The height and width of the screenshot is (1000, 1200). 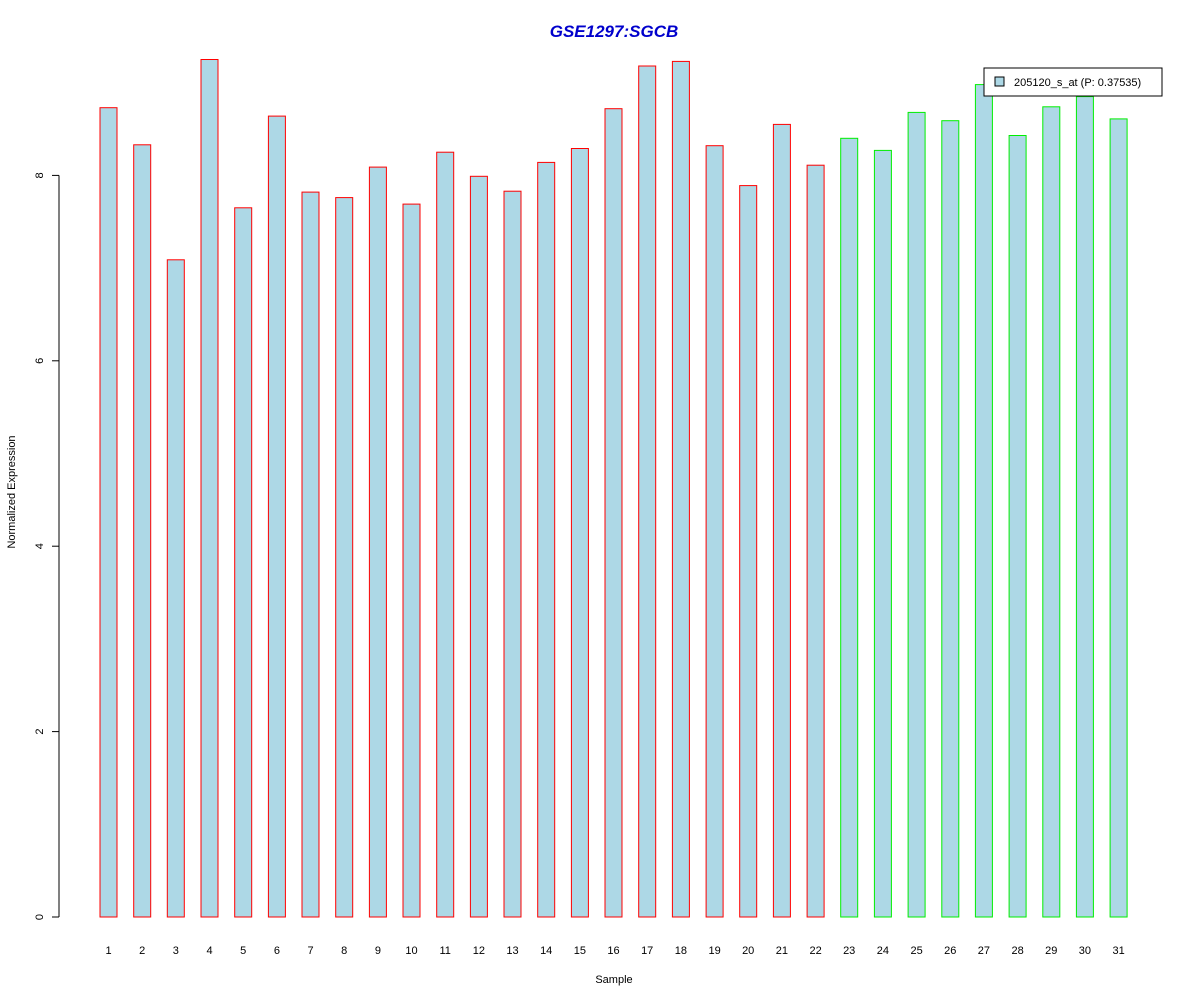 I want to click on legend: 205120_s_at (P: 0.37535), so click(x=1073, y=82).